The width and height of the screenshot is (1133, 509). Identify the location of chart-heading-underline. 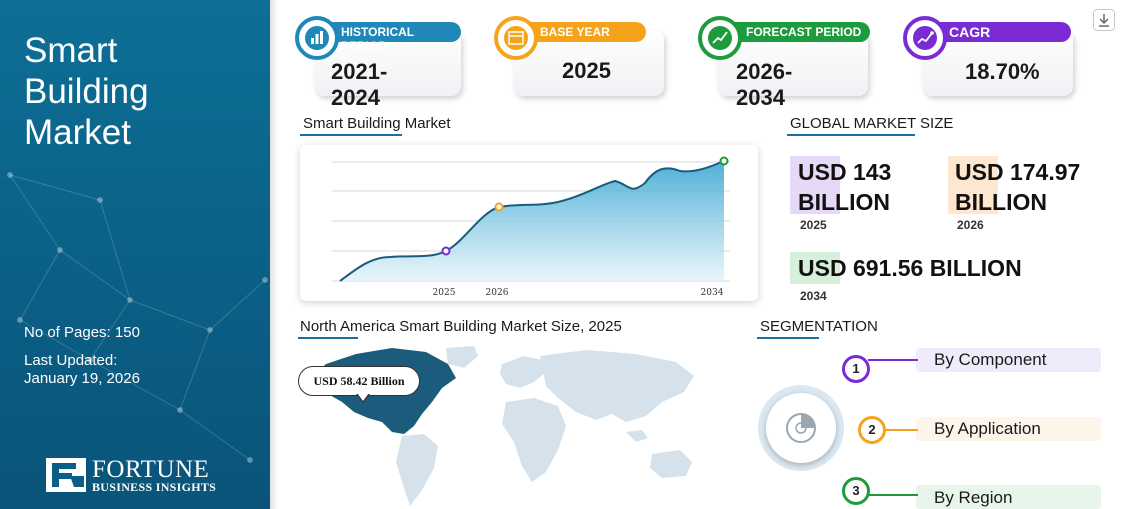
(351, 135).